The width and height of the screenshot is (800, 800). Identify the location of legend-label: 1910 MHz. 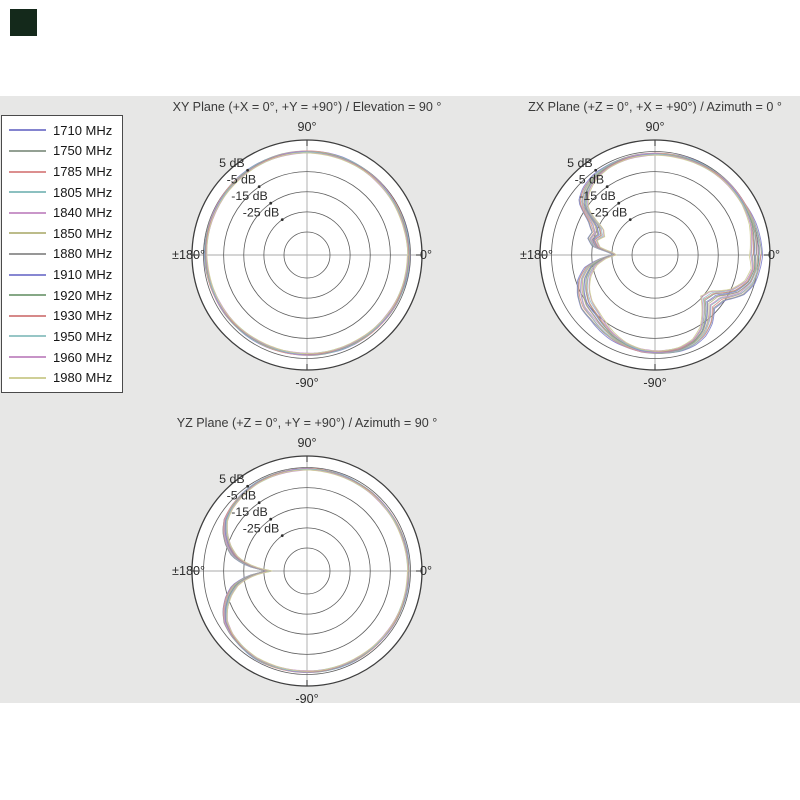
(83, 275).